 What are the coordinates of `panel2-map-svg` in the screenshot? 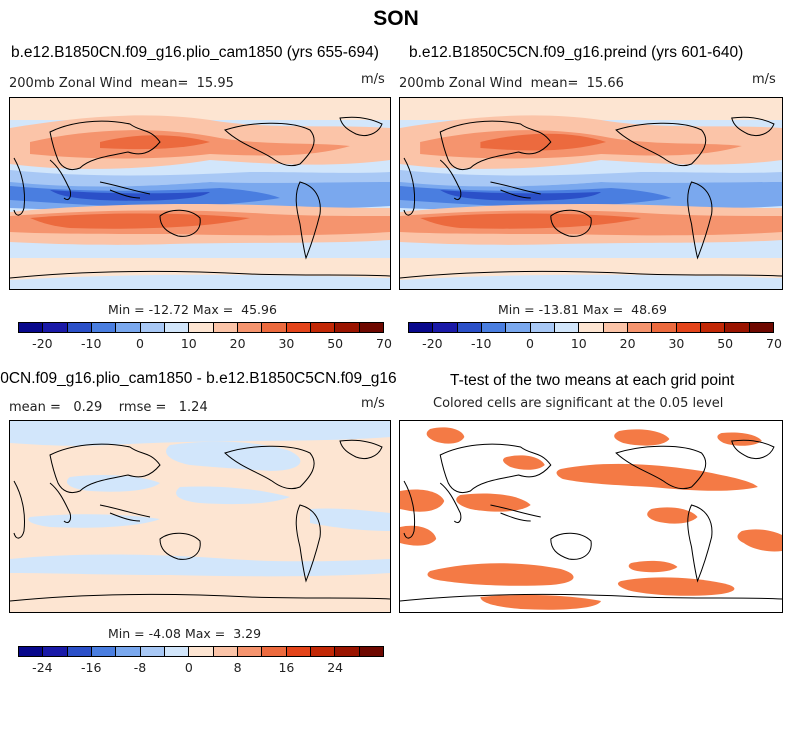 It's located at (591, 193).